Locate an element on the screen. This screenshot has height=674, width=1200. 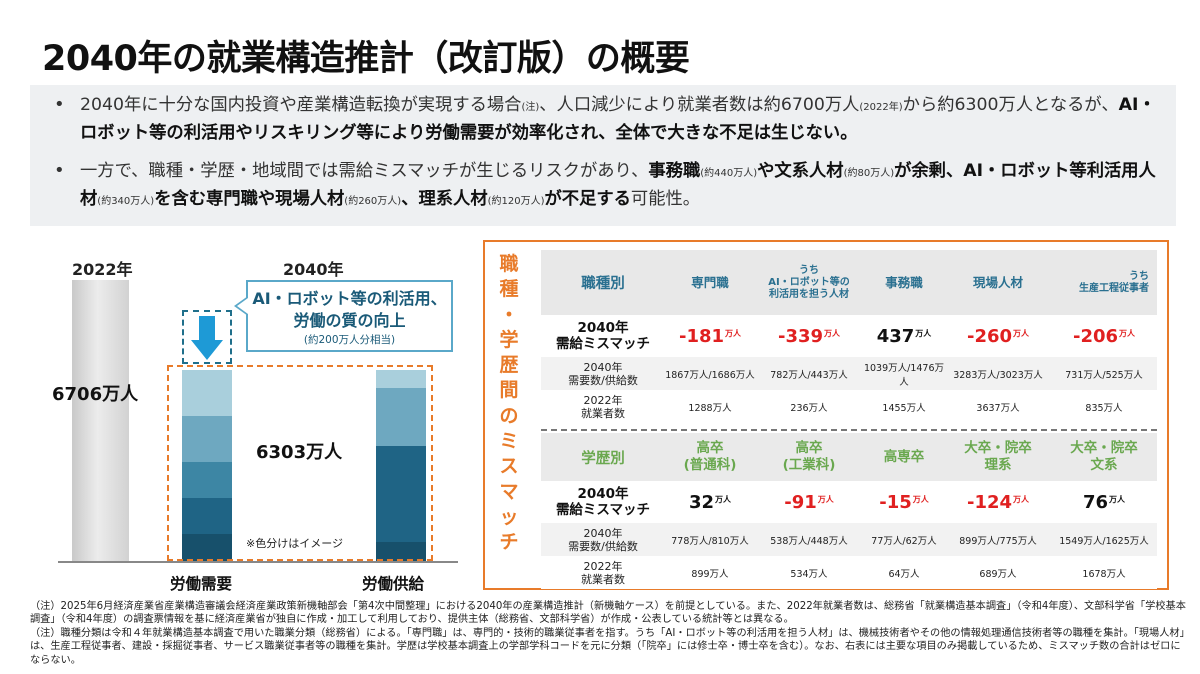
mismatch-value: -15 is located at coordinates (895, 502).